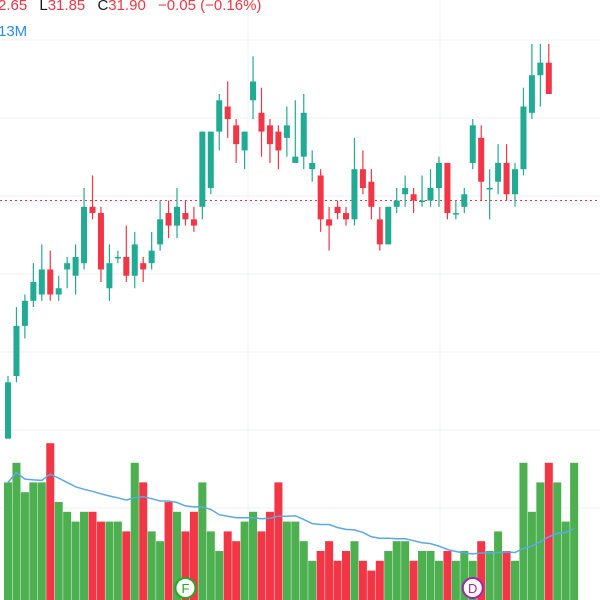 This screenshot has width=600, height=600. What do you see at coordinates (43, 7) in the screenshot?
I see `legend-low-label: L` at bounding box center [43, 7].